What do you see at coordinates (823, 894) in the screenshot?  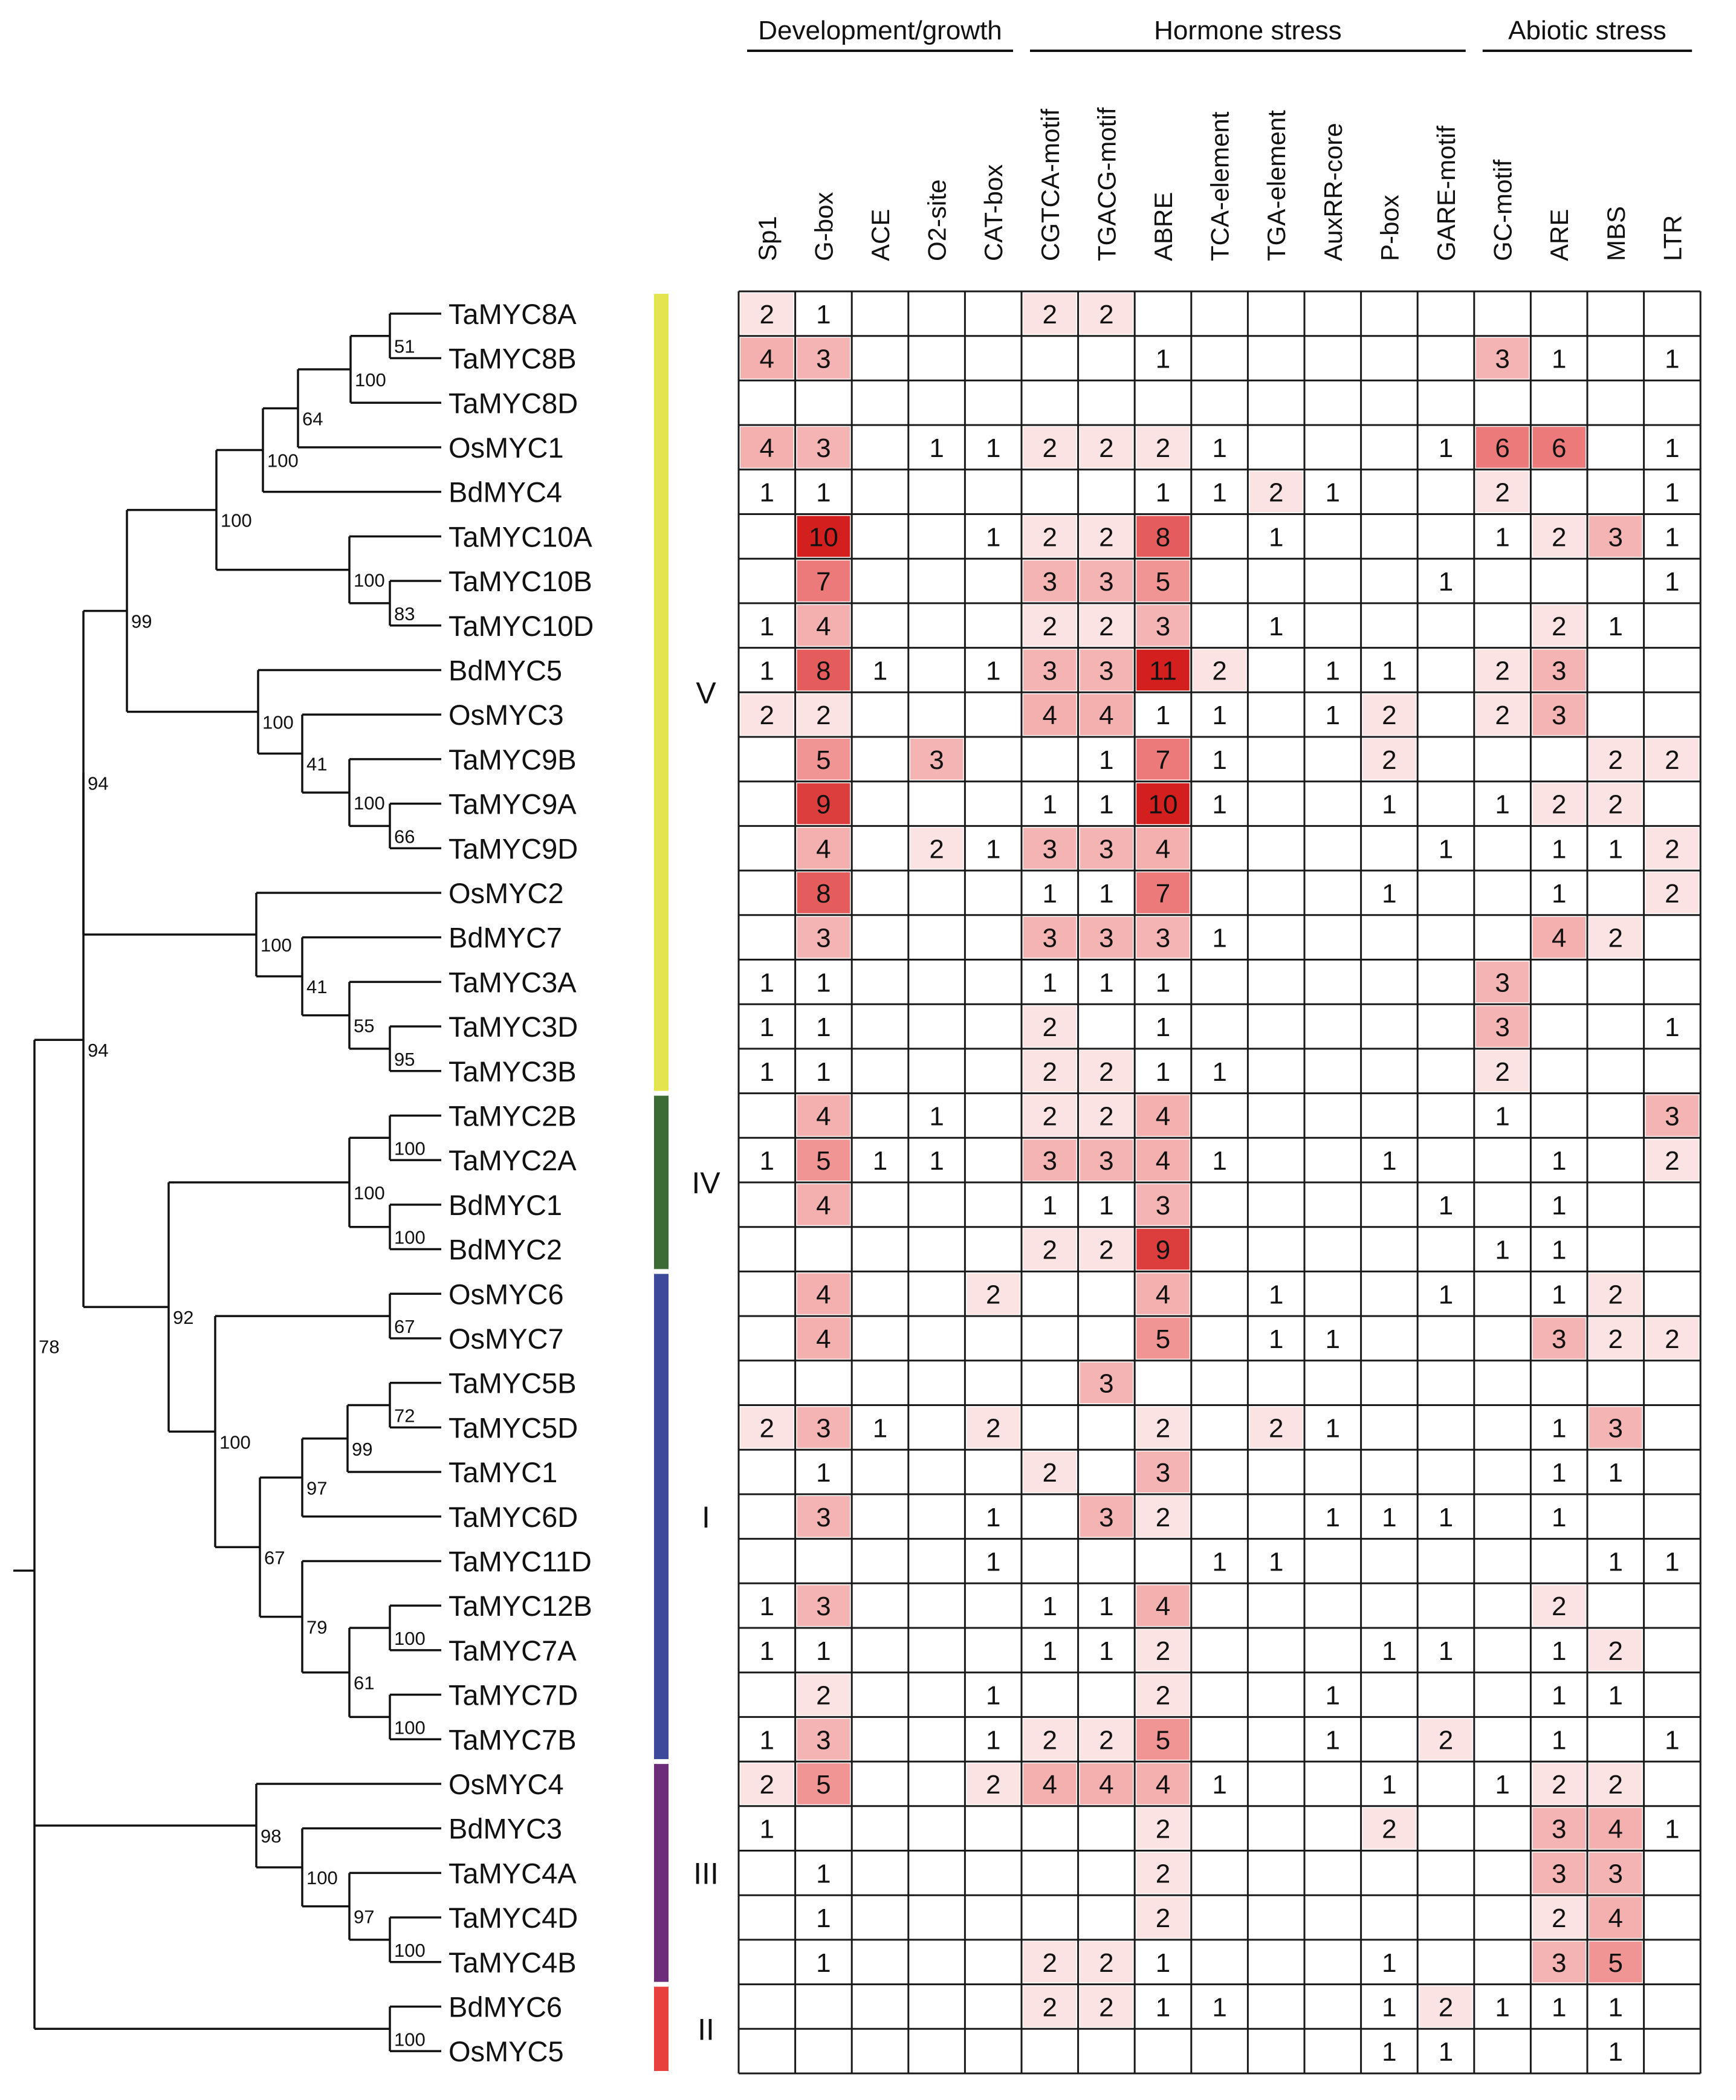 I see `cell-value: 8` at bounding box center [823, 894].